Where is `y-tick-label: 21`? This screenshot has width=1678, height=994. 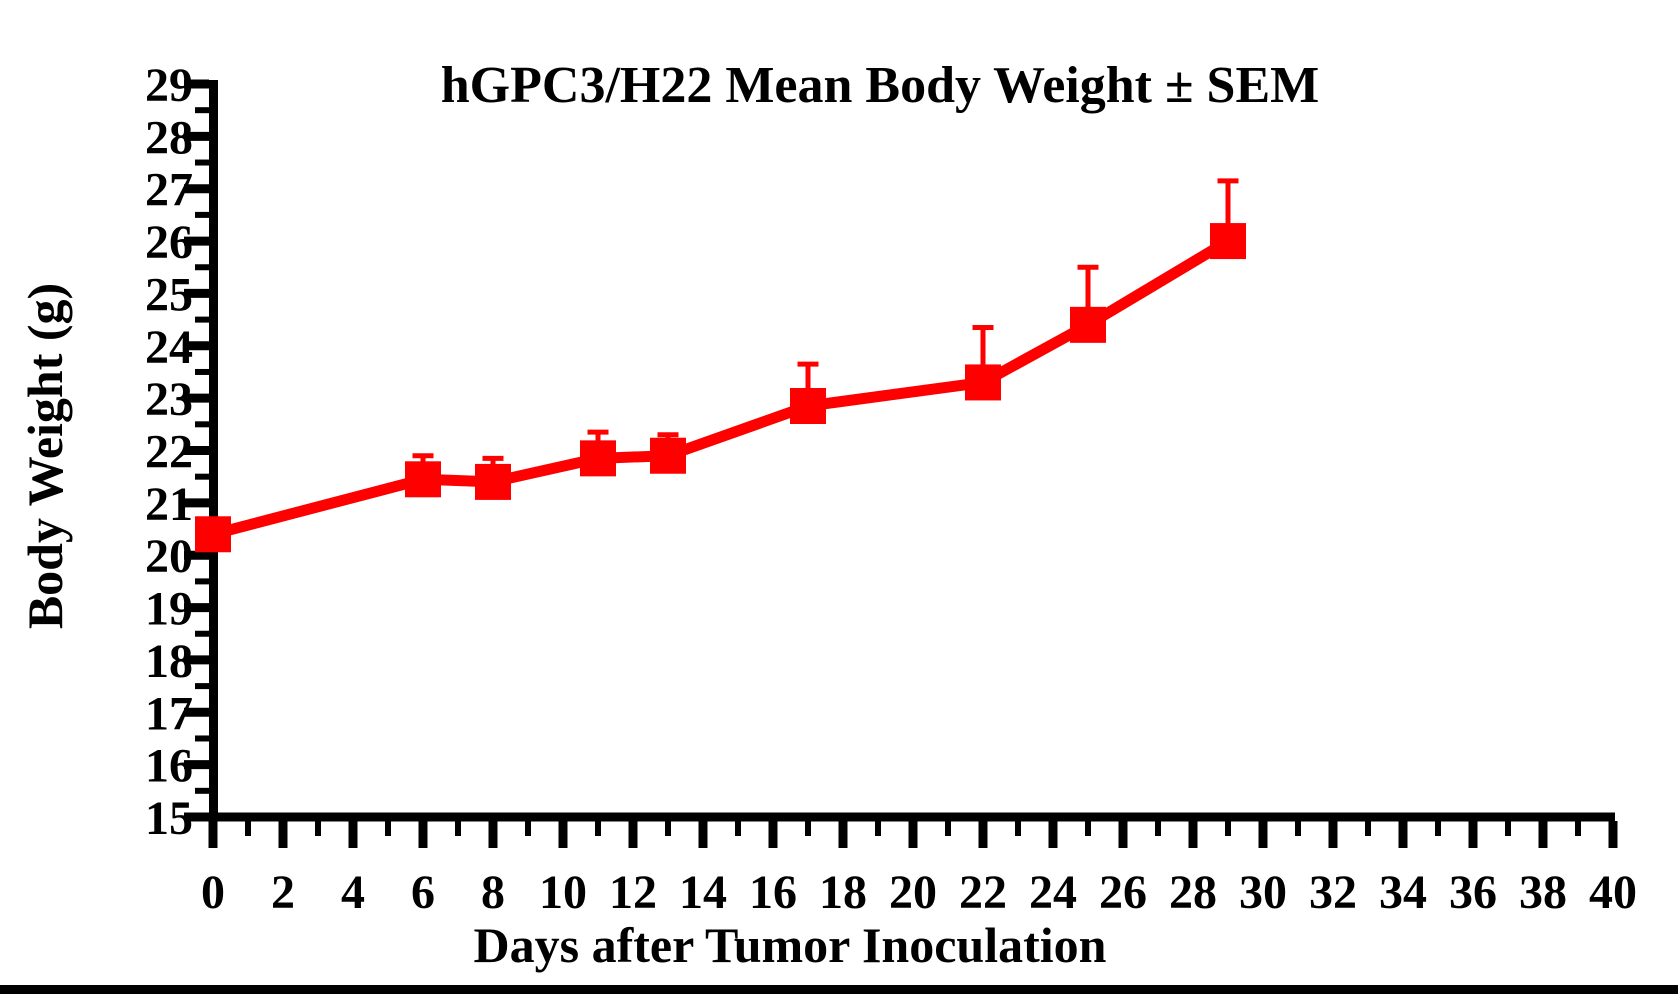 y-tick-label: 21 is located at coordinates (169, 504).